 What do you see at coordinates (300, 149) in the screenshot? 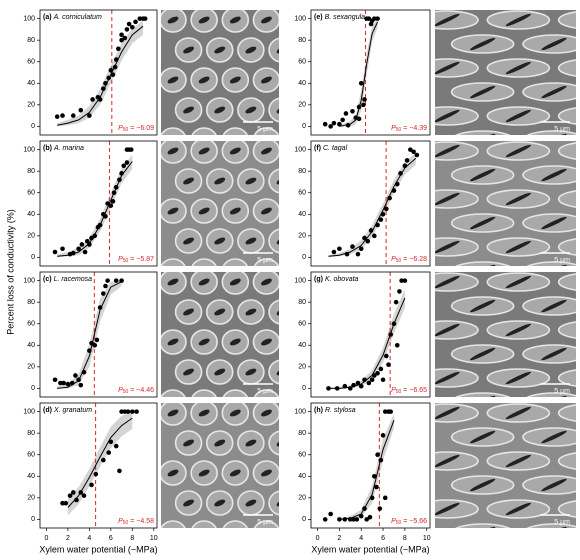
I see `y-tick-label: 100` at bounding box center [300, 149].